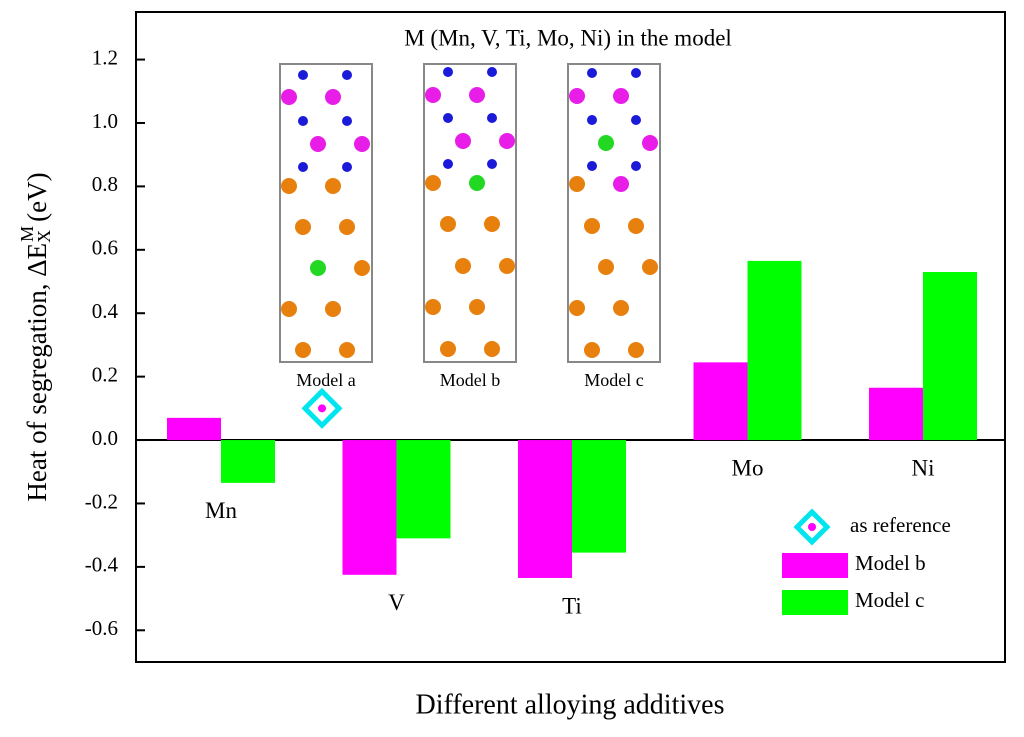 The image size is (1024, 737). I want to click on reference-marker, so click(322, 408).